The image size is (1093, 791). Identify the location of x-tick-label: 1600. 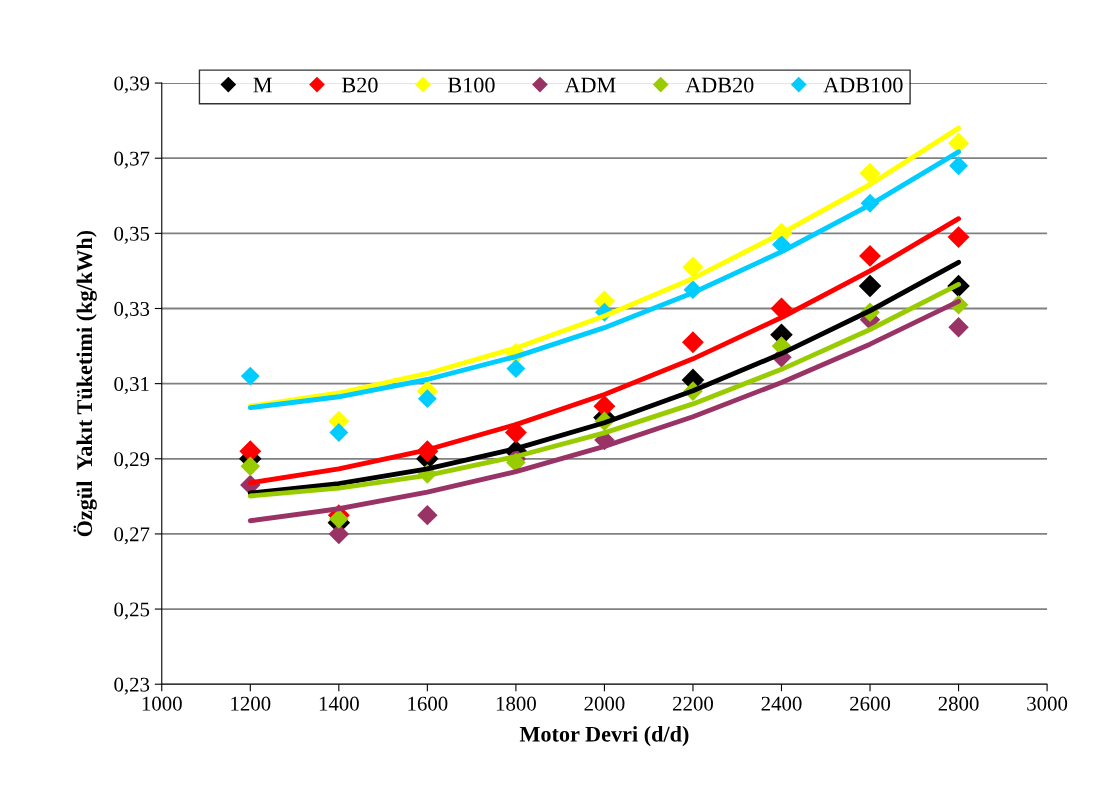
(428, 703).